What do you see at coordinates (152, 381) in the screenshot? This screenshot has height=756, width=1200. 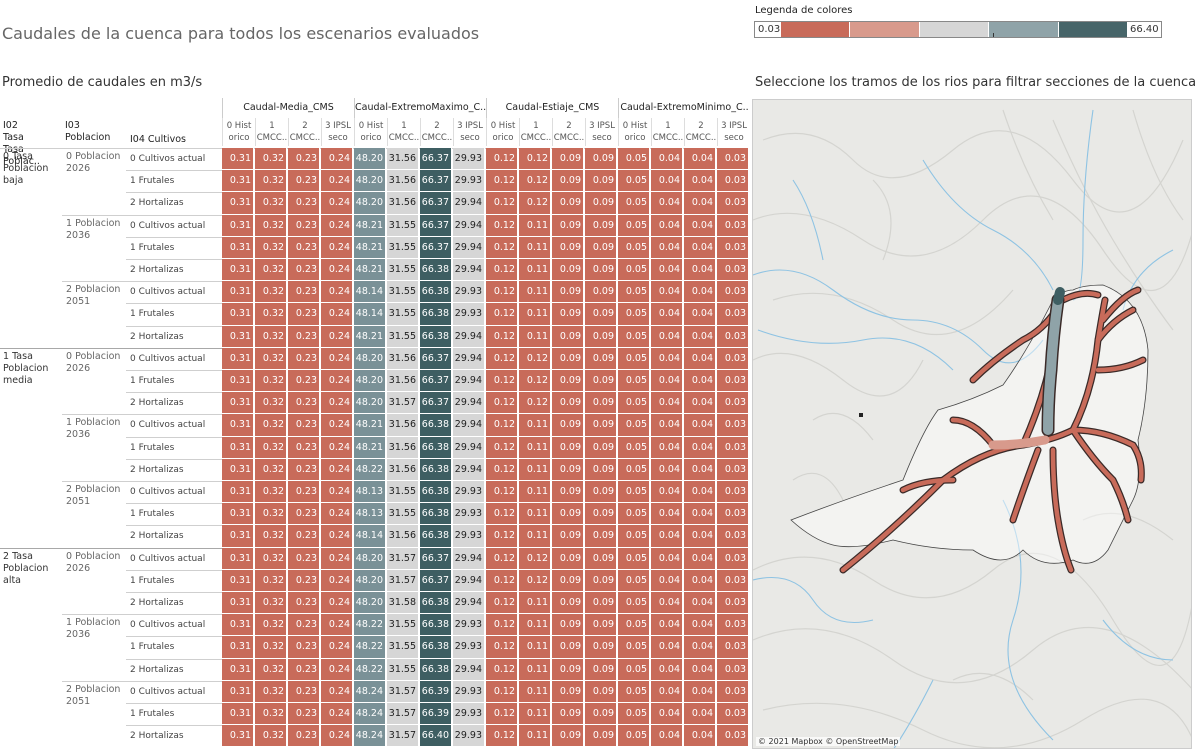 I see `crop-label: 1 Frutales` at bounding box center [152, 381].